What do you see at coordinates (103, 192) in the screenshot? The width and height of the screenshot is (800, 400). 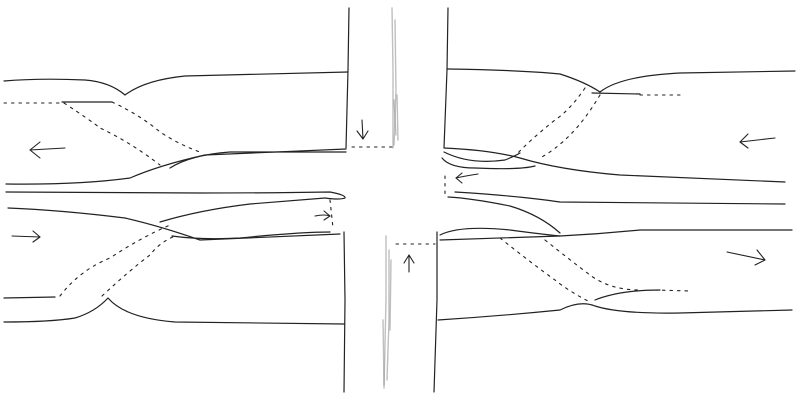 I see `west-road-gap-top` at bounding box center [103, 192].